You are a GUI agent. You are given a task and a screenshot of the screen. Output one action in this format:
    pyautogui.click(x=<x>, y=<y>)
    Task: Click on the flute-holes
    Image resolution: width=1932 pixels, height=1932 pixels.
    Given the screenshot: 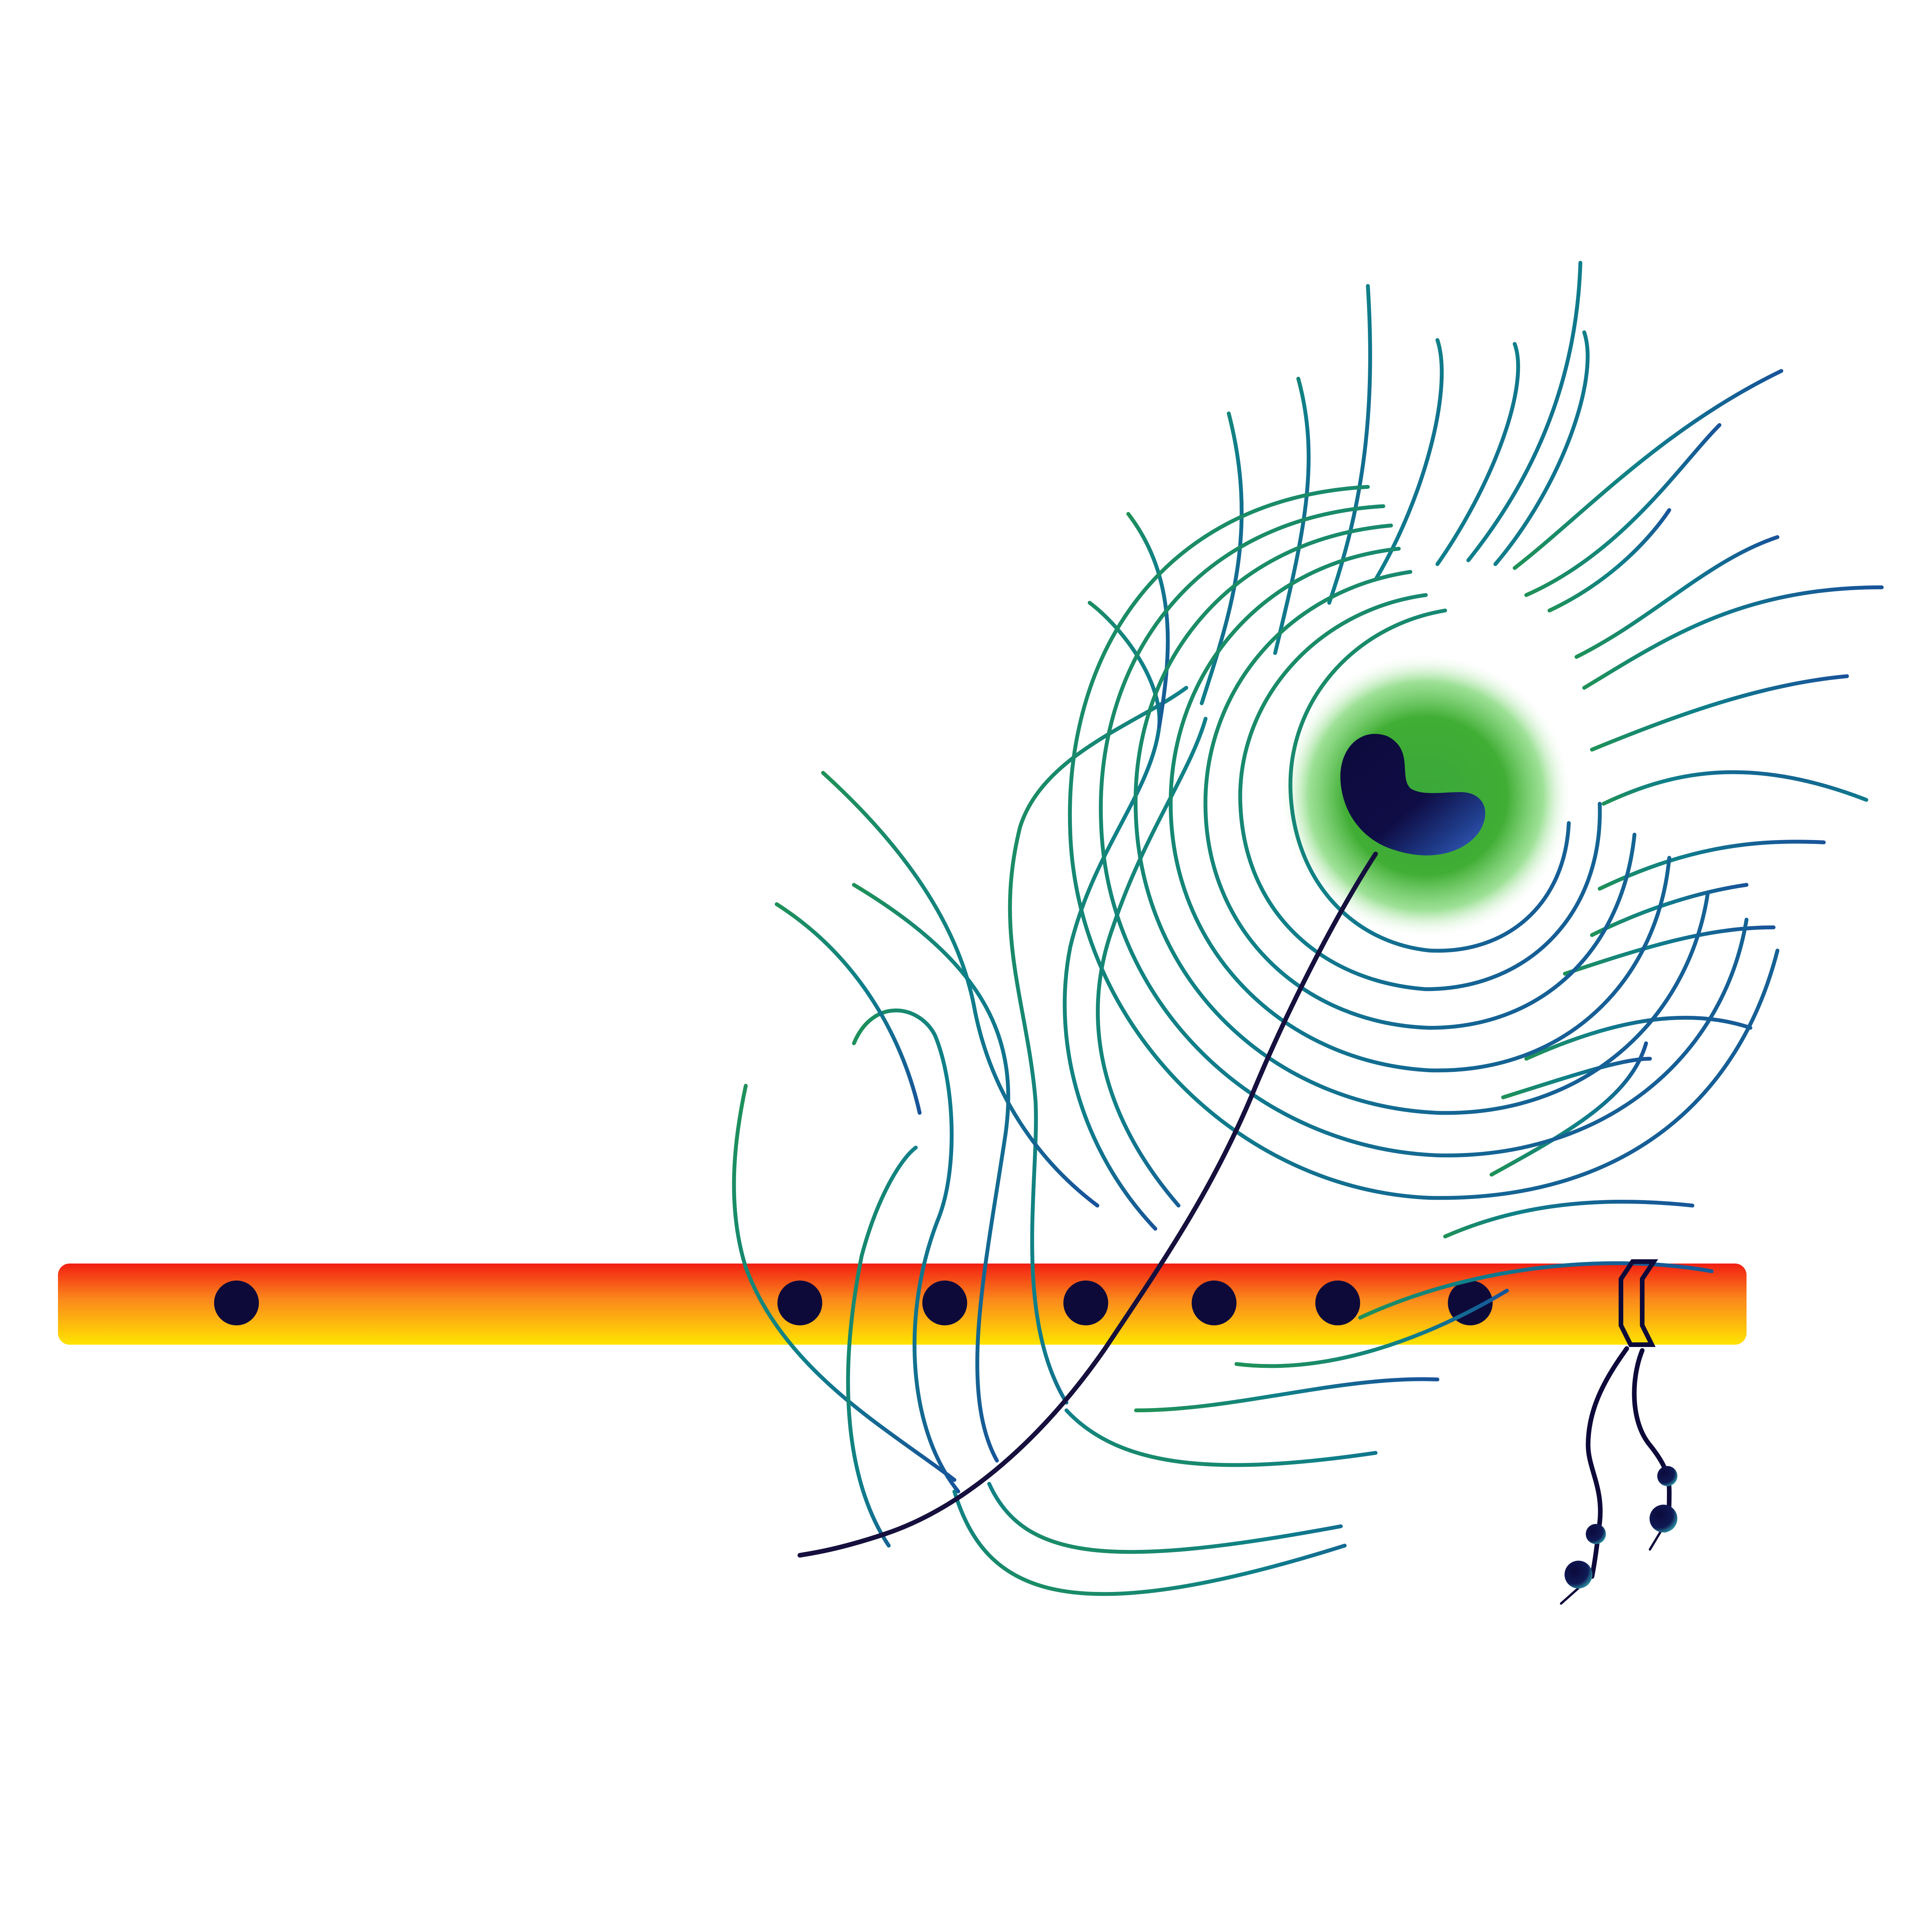 What is the action you would take?
    pyautogui.click(x=854, y=1303)
    